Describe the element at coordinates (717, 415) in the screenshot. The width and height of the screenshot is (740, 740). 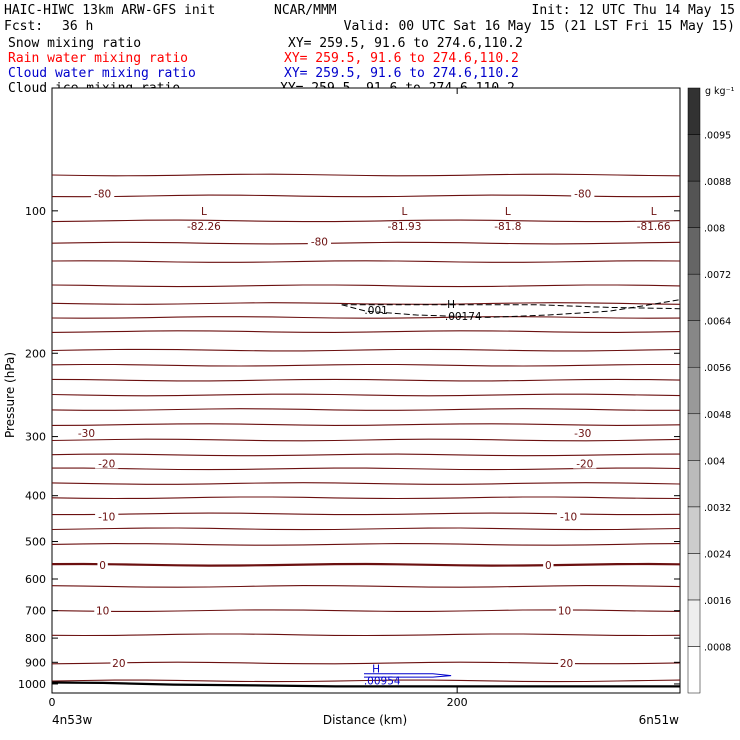
I see `colorbar-tick-label: .0048` at that location.